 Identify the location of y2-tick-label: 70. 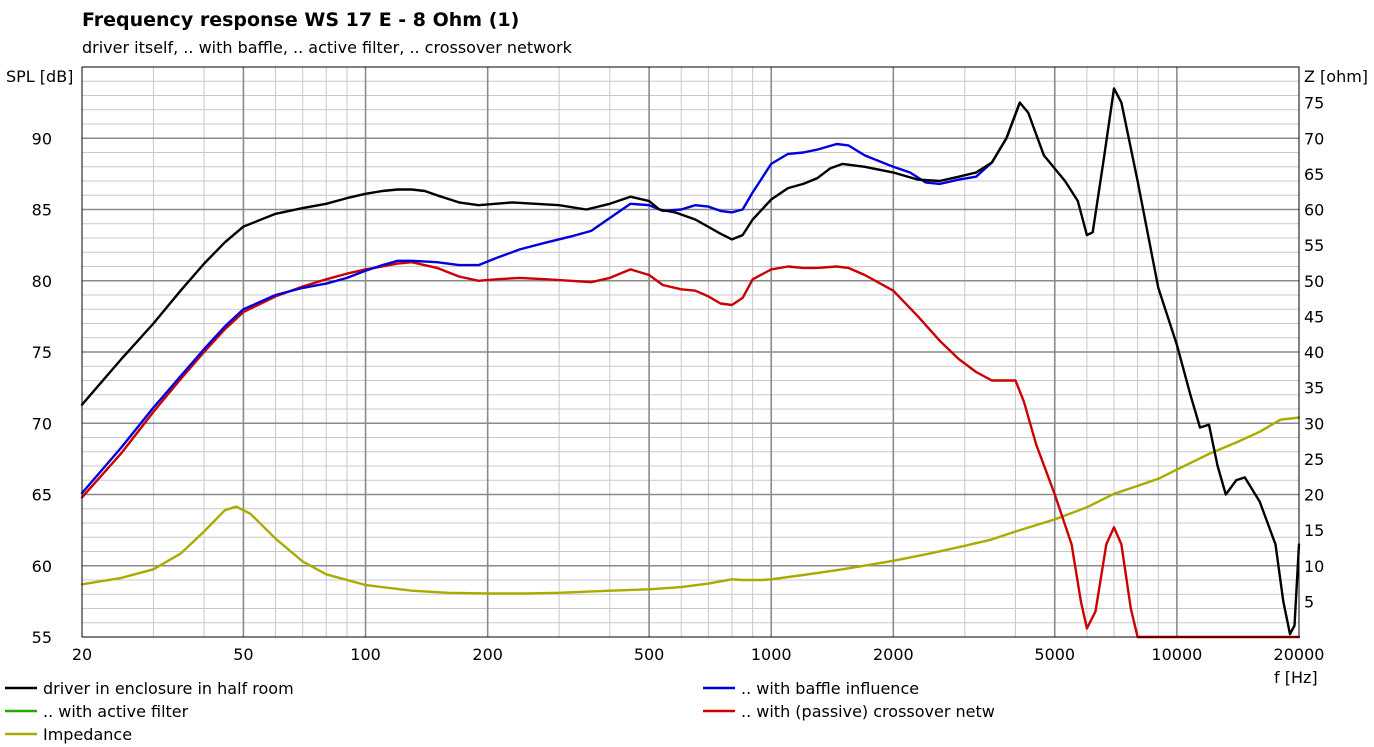
(1314, 138).